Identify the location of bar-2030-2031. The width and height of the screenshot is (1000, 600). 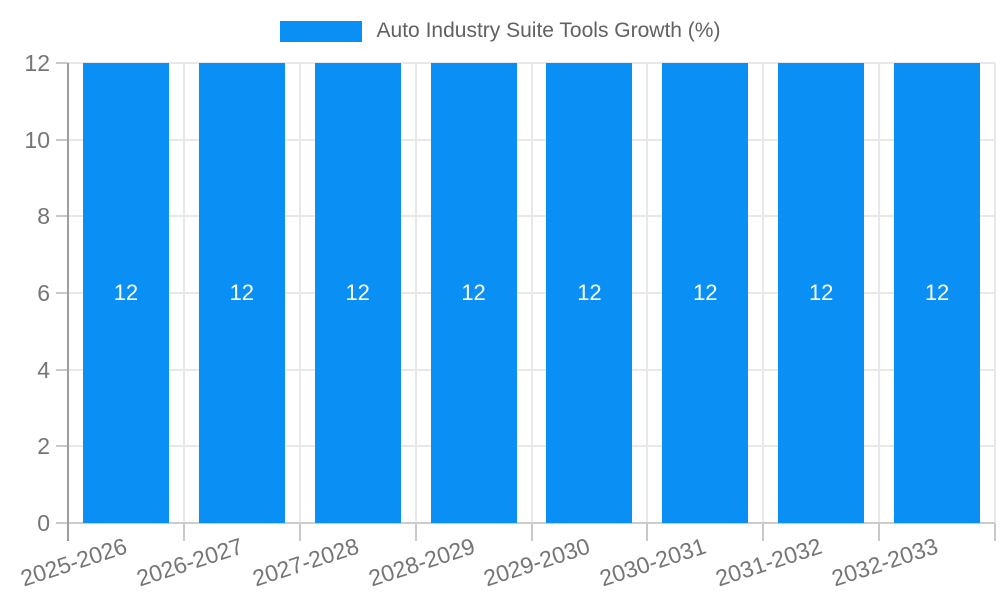
(705, 293).